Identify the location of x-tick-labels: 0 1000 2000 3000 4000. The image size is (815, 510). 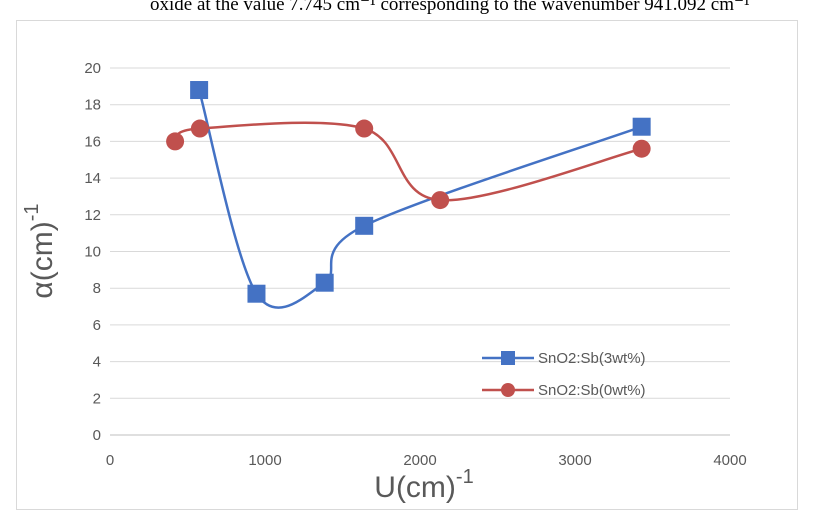
(426, 460).